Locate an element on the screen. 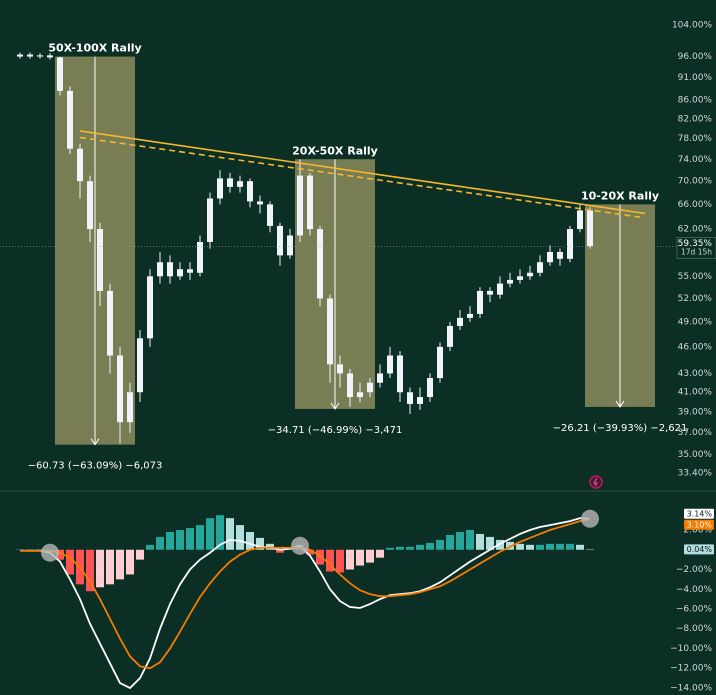 The height and width of the screenshot is (695, 716). y-tick-label: 96.00% is located at coordinates (695, 57).